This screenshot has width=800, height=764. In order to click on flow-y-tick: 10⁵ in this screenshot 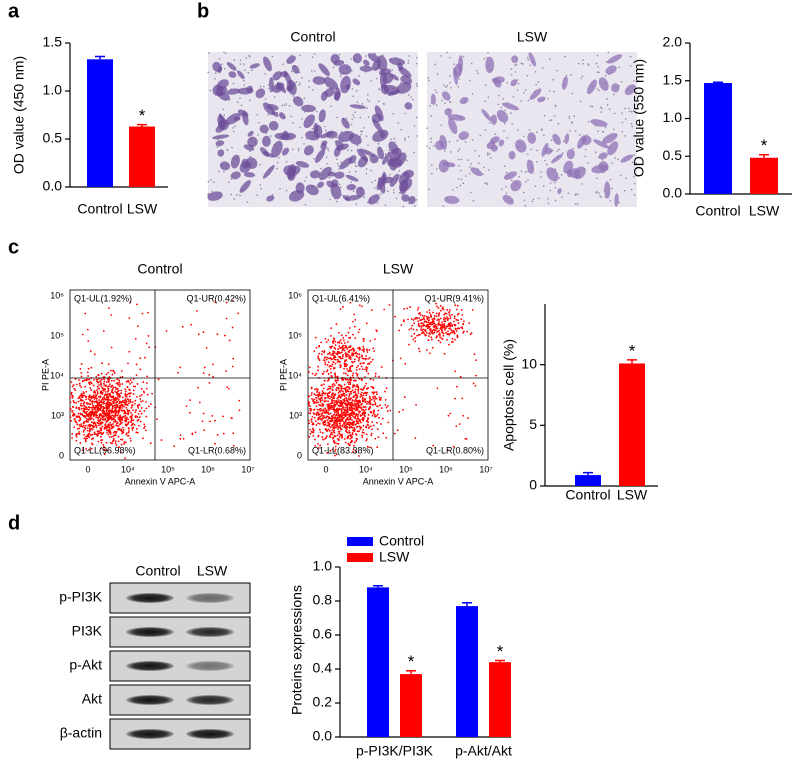, I will do `click(295, 335)`.